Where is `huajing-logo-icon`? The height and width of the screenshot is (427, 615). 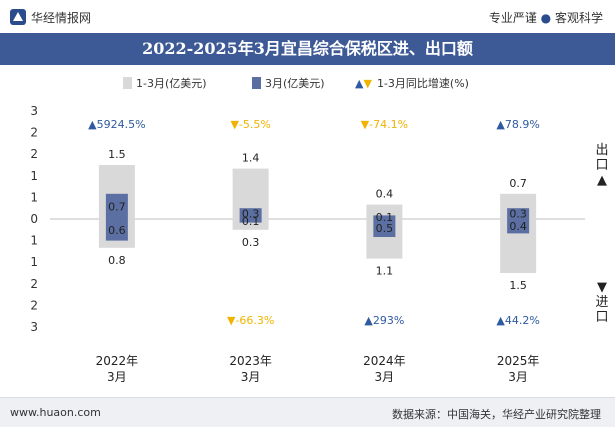
huajing-logo-icon is located at coordinates (18, 17).